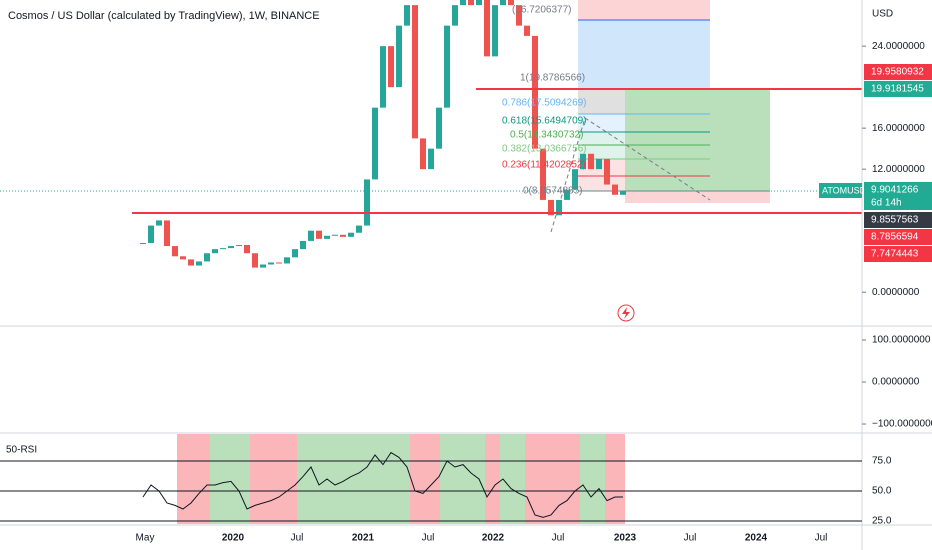 The image size is (932, 550). Describe the element at coordinates (882, 491) in the screenshot. I see `rsi-tick-label: 50.0` at that location.